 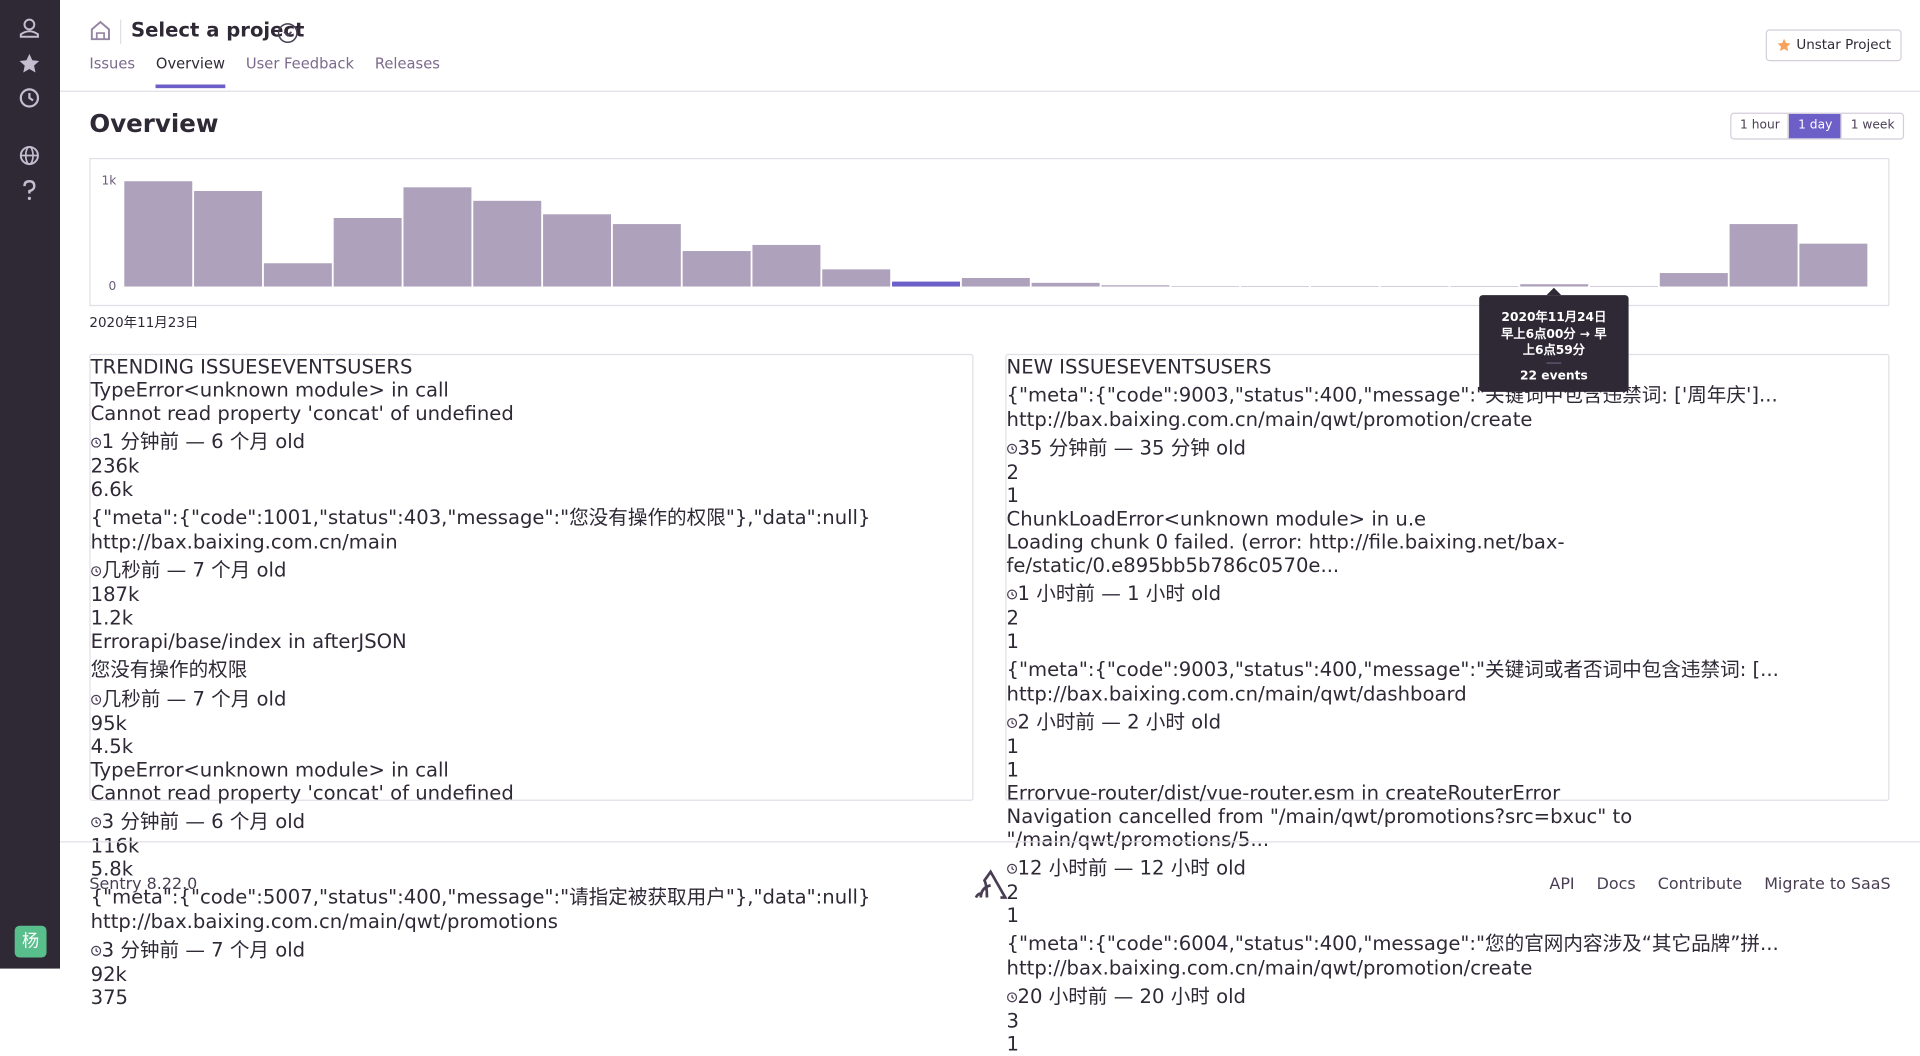 I want to click on tab: Overview, so click(x=190, y=72).